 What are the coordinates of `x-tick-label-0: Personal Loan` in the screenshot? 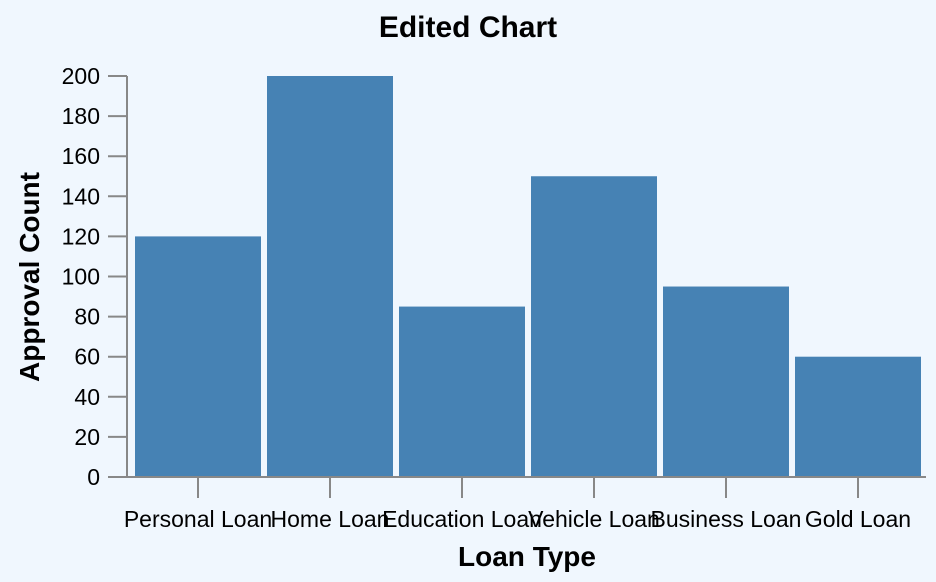 It's located at (198, 519).